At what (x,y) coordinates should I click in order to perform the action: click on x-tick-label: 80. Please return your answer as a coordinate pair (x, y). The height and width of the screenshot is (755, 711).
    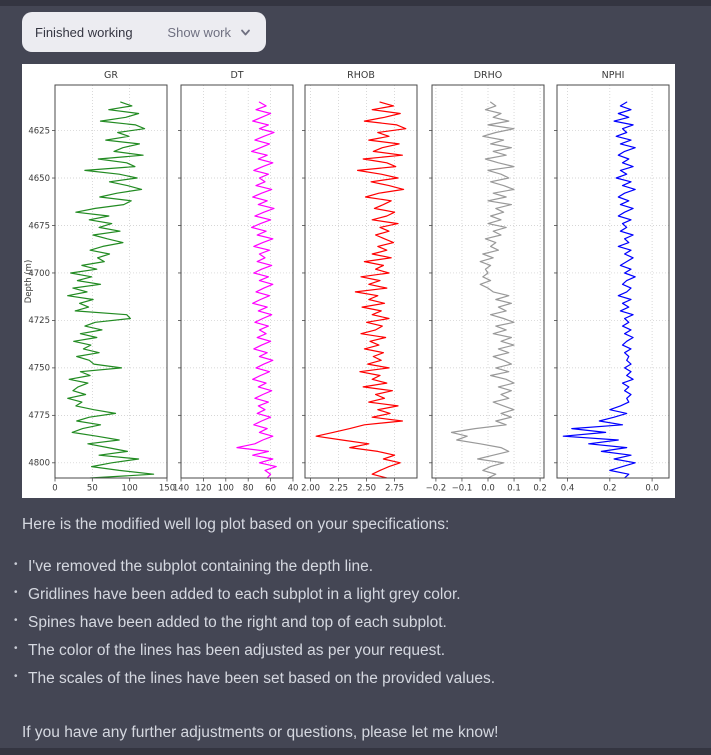
    Looking at the image, I should click on (248, 489).